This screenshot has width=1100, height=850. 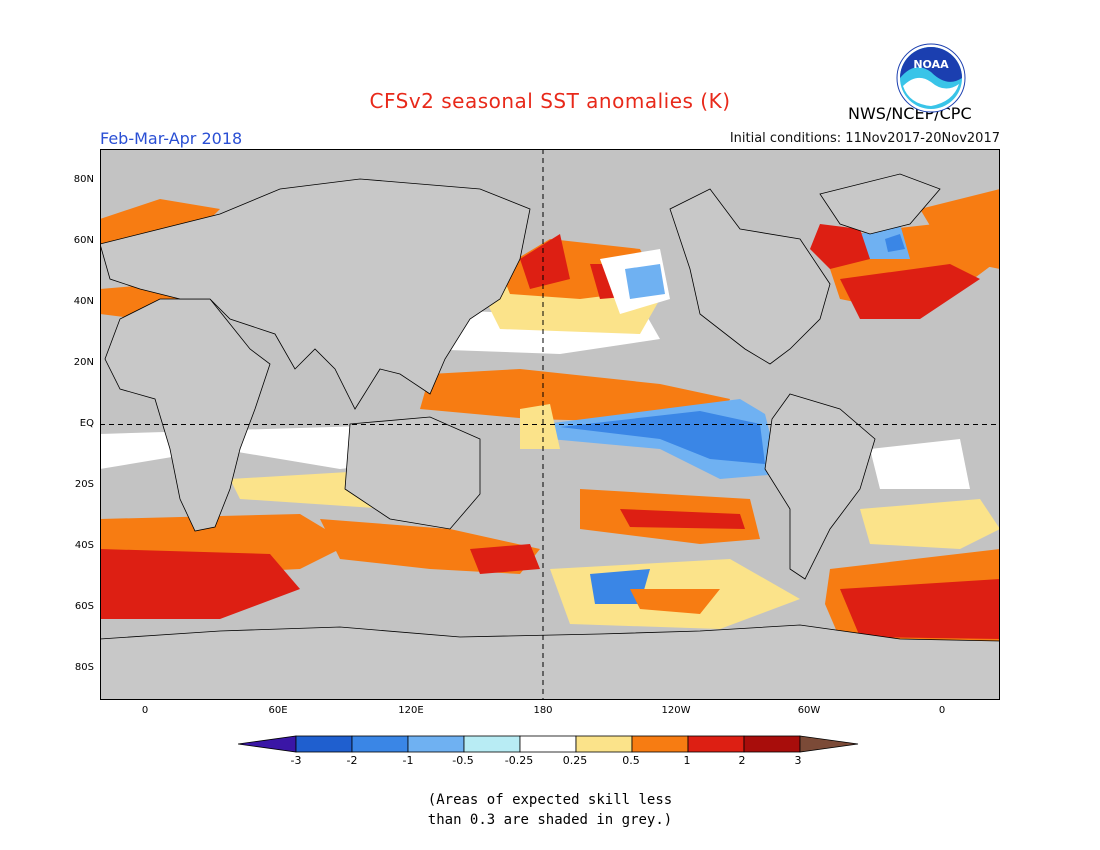 I want to click on south-america-landmass, so click(x=820, y=486).